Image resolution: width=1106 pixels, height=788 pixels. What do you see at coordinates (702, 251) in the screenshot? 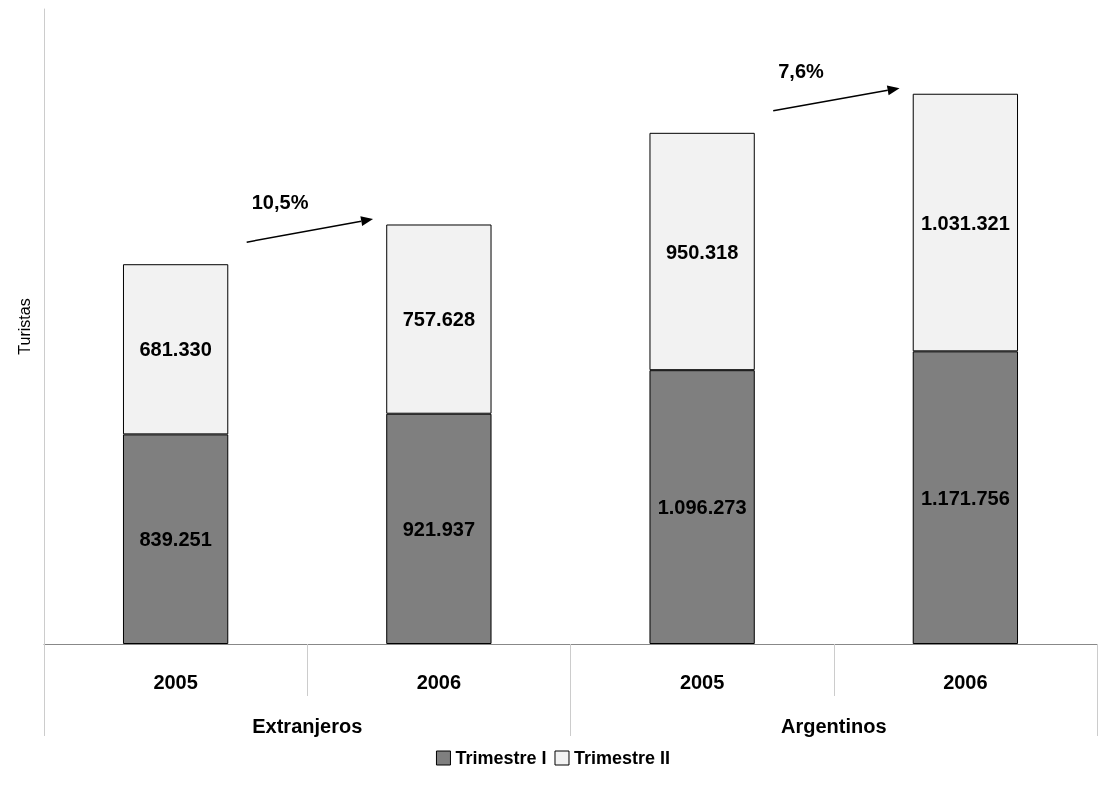
I see `data-label: 950.318` at bounding box center [702, 251].